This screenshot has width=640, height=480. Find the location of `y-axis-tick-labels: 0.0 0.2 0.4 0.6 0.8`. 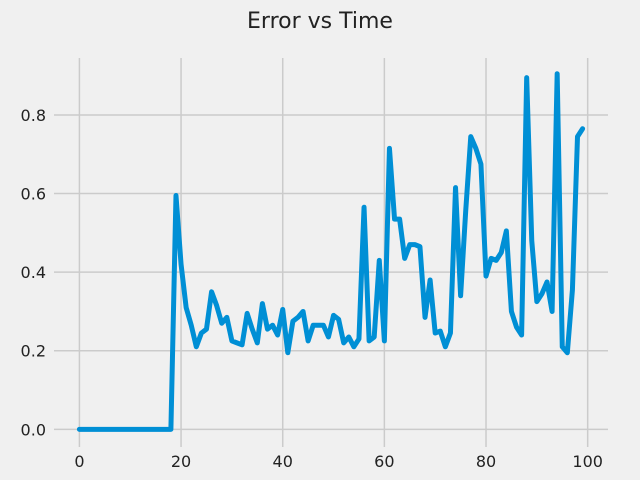

y-axis-tick-labels: 0.0 0.2 0.4 0.6 0.8 is located at coordinates (33, 272).